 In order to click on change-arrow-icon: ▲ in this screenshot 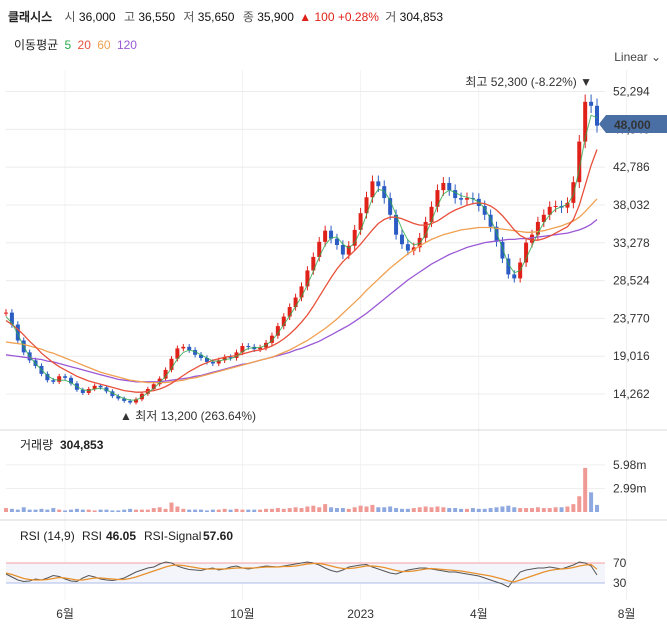, I will do `click(305, 17)`.